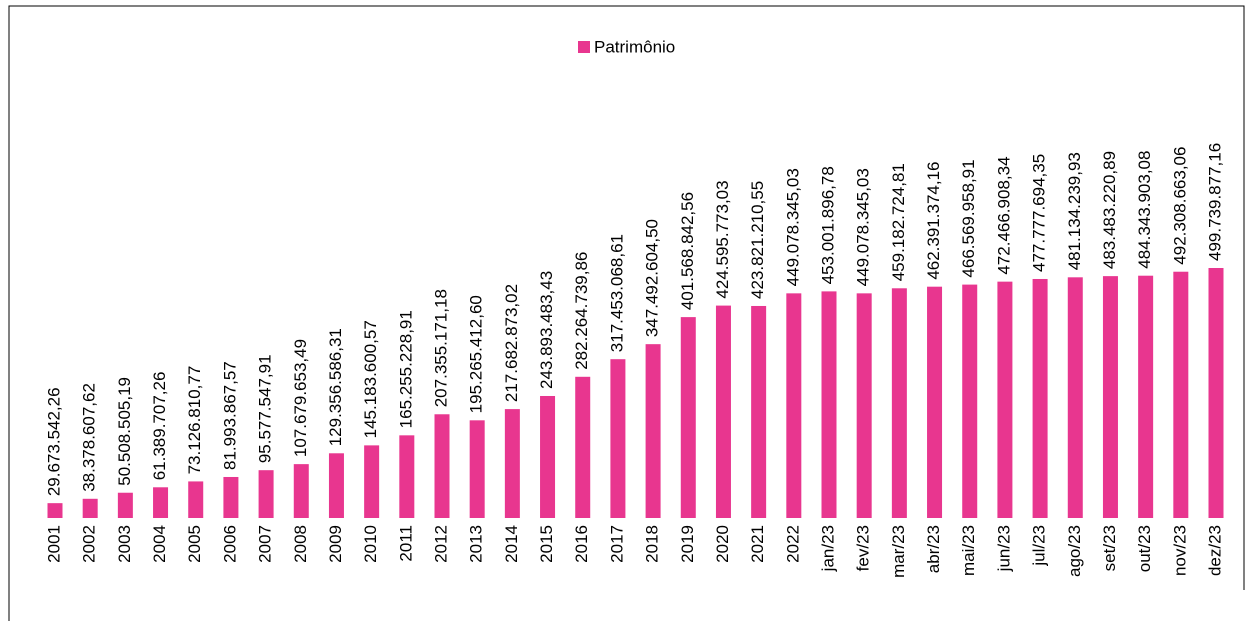 The width and height of the screenshot is (1253, 621). I want to click on value-label: 483.483.220,89, so click(1109, 210).